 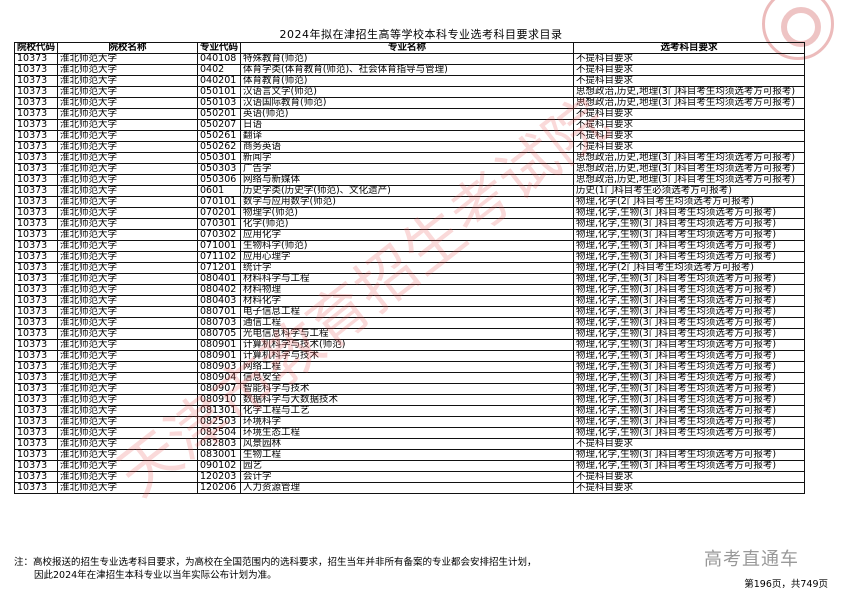 I want to click on cell-major-code: 050303, so click(x=219, y=169).